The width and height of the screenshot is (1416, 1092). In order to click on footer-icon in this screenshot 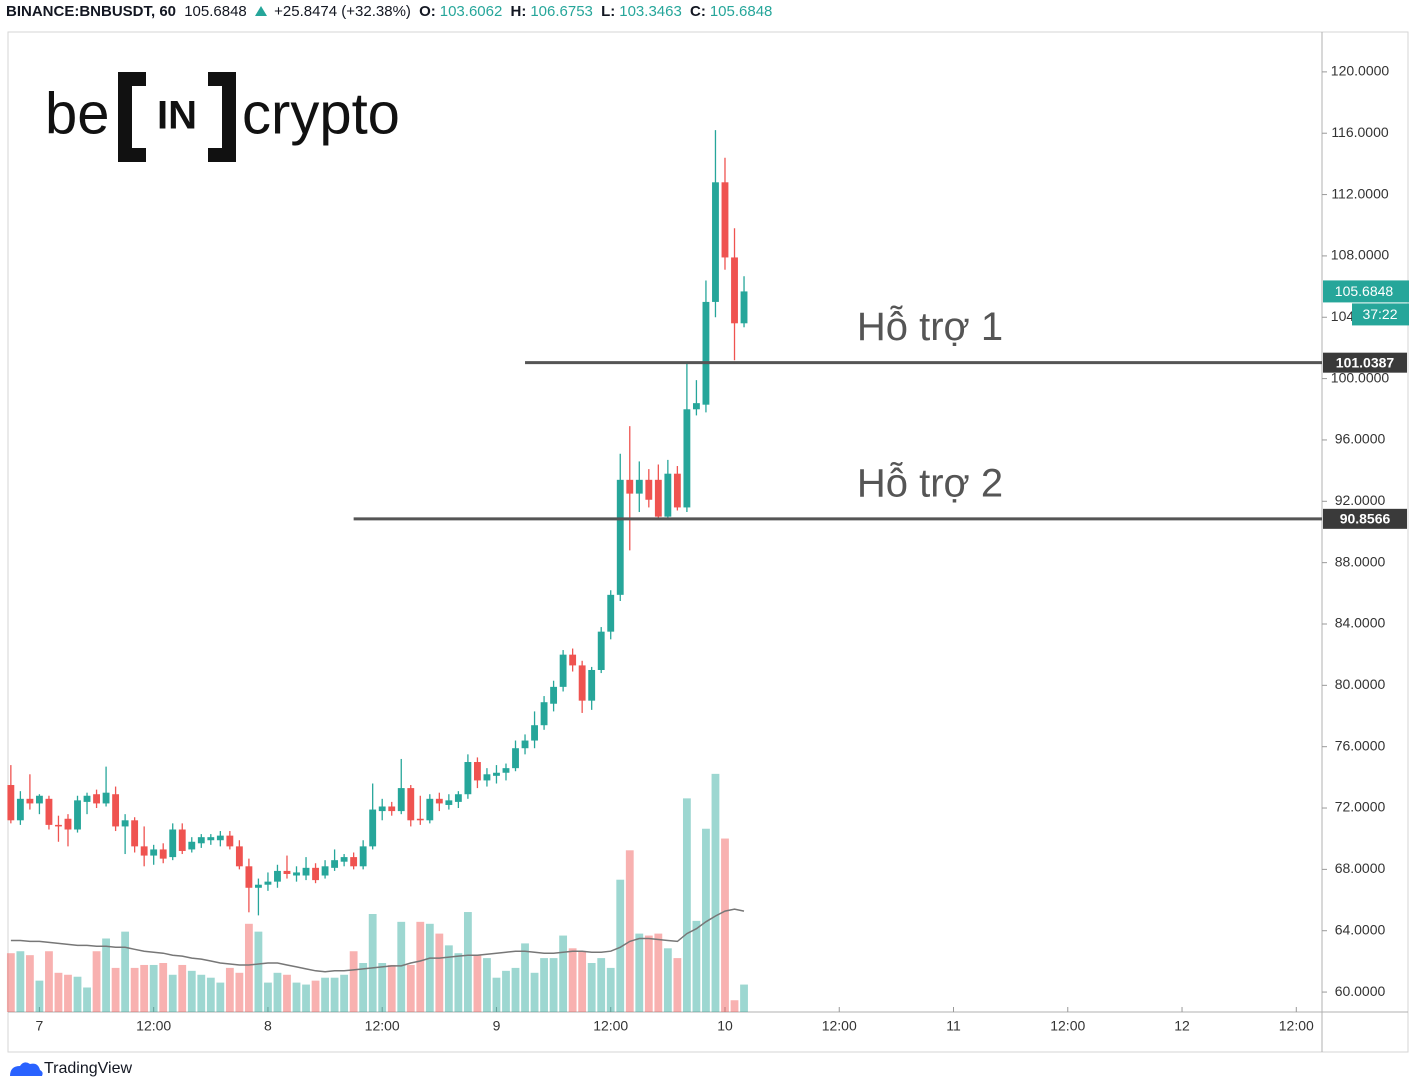, I will do `click(26, 1069)`.